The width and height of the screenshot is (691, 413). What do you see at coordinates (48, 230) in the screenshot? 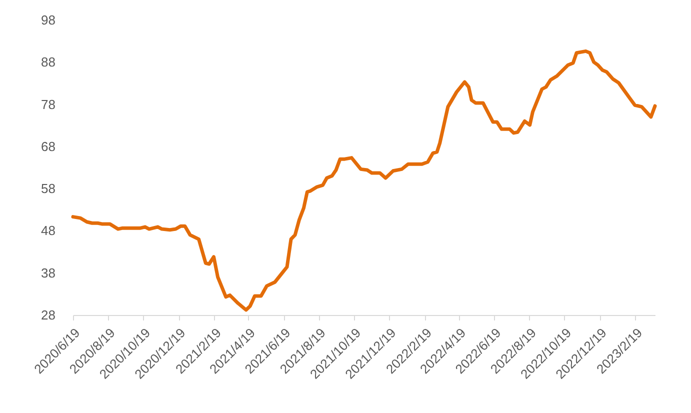
I see `y-tick-label: 48` at bounding box center [48, 230].